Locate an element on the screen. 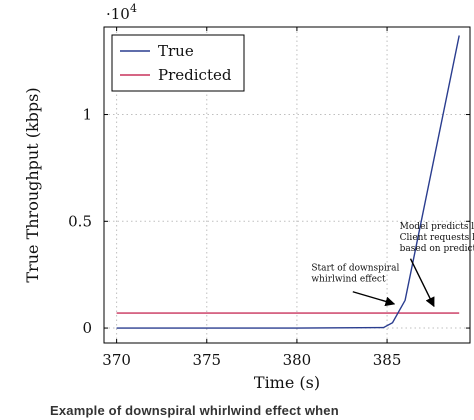 The width and height of the screenshot is (474, 420). annotation-1-line-1: whirlwind effect is located at coordinates (348, 279).